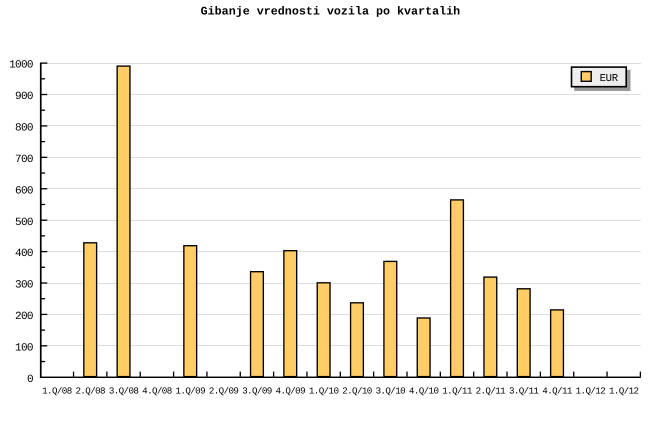 The height and width of the screenshot is (445, 660). I want to click on svg-text: 3.Q/08, so click(124, 390).